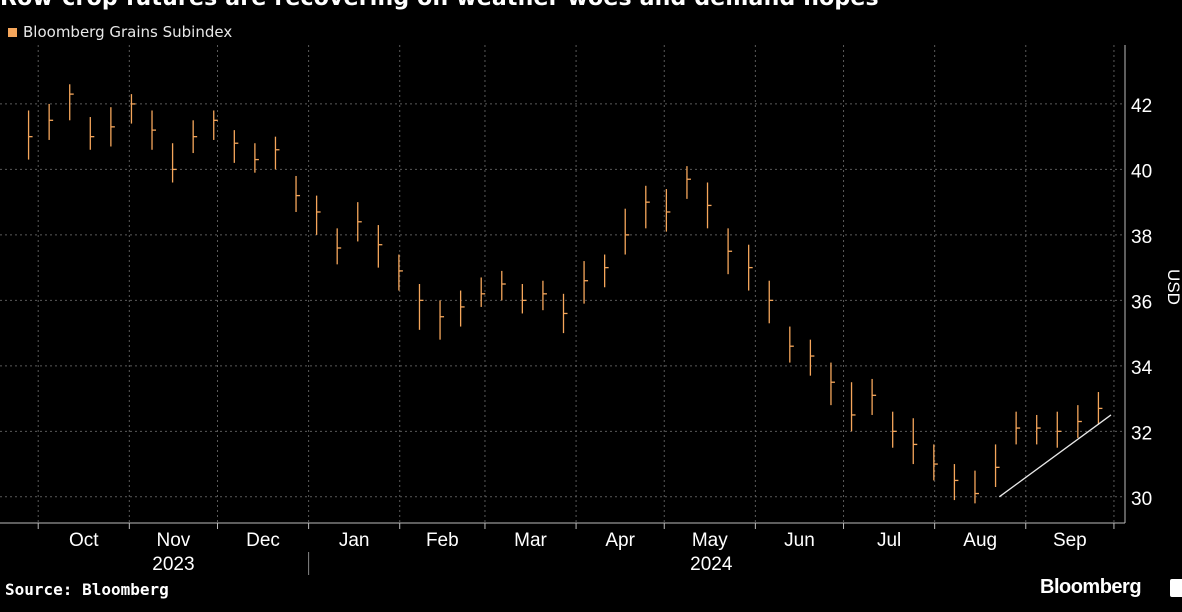 The width and height of the screenshot is (1182, 612). I want to click on year-label: 2024, so click(711, 564).